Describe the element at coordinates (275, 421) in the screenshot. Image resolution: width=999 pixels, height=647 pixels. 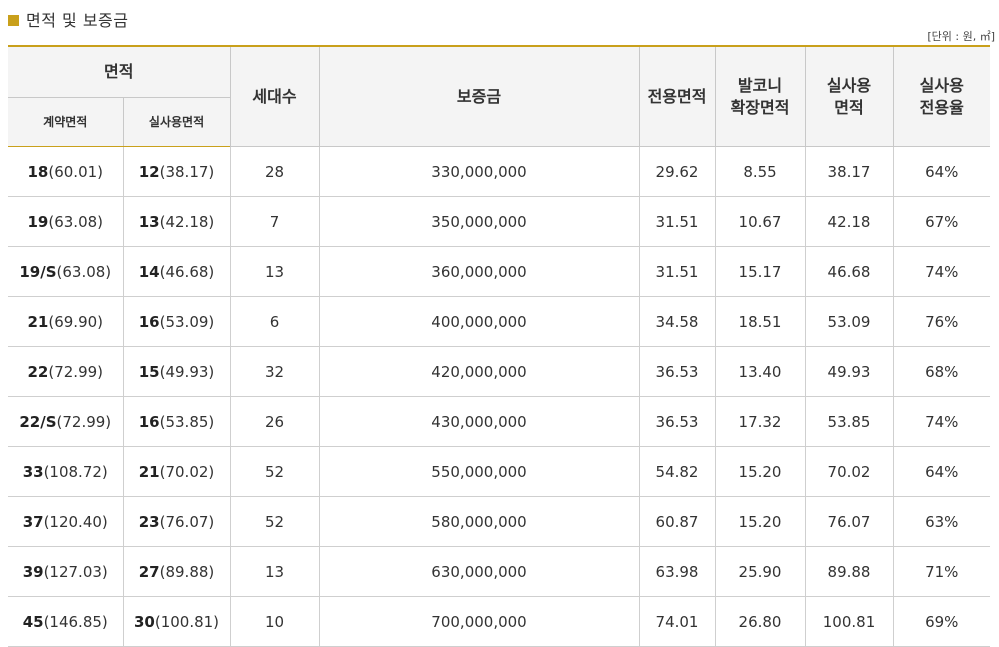
I see `cell-households: 26` at that location.